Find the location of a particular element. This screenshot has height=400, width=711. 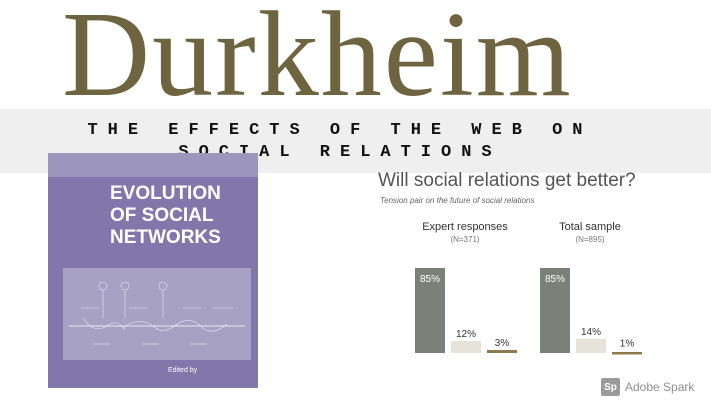

network-diagram-graphic is located at coordinates (157, 313).